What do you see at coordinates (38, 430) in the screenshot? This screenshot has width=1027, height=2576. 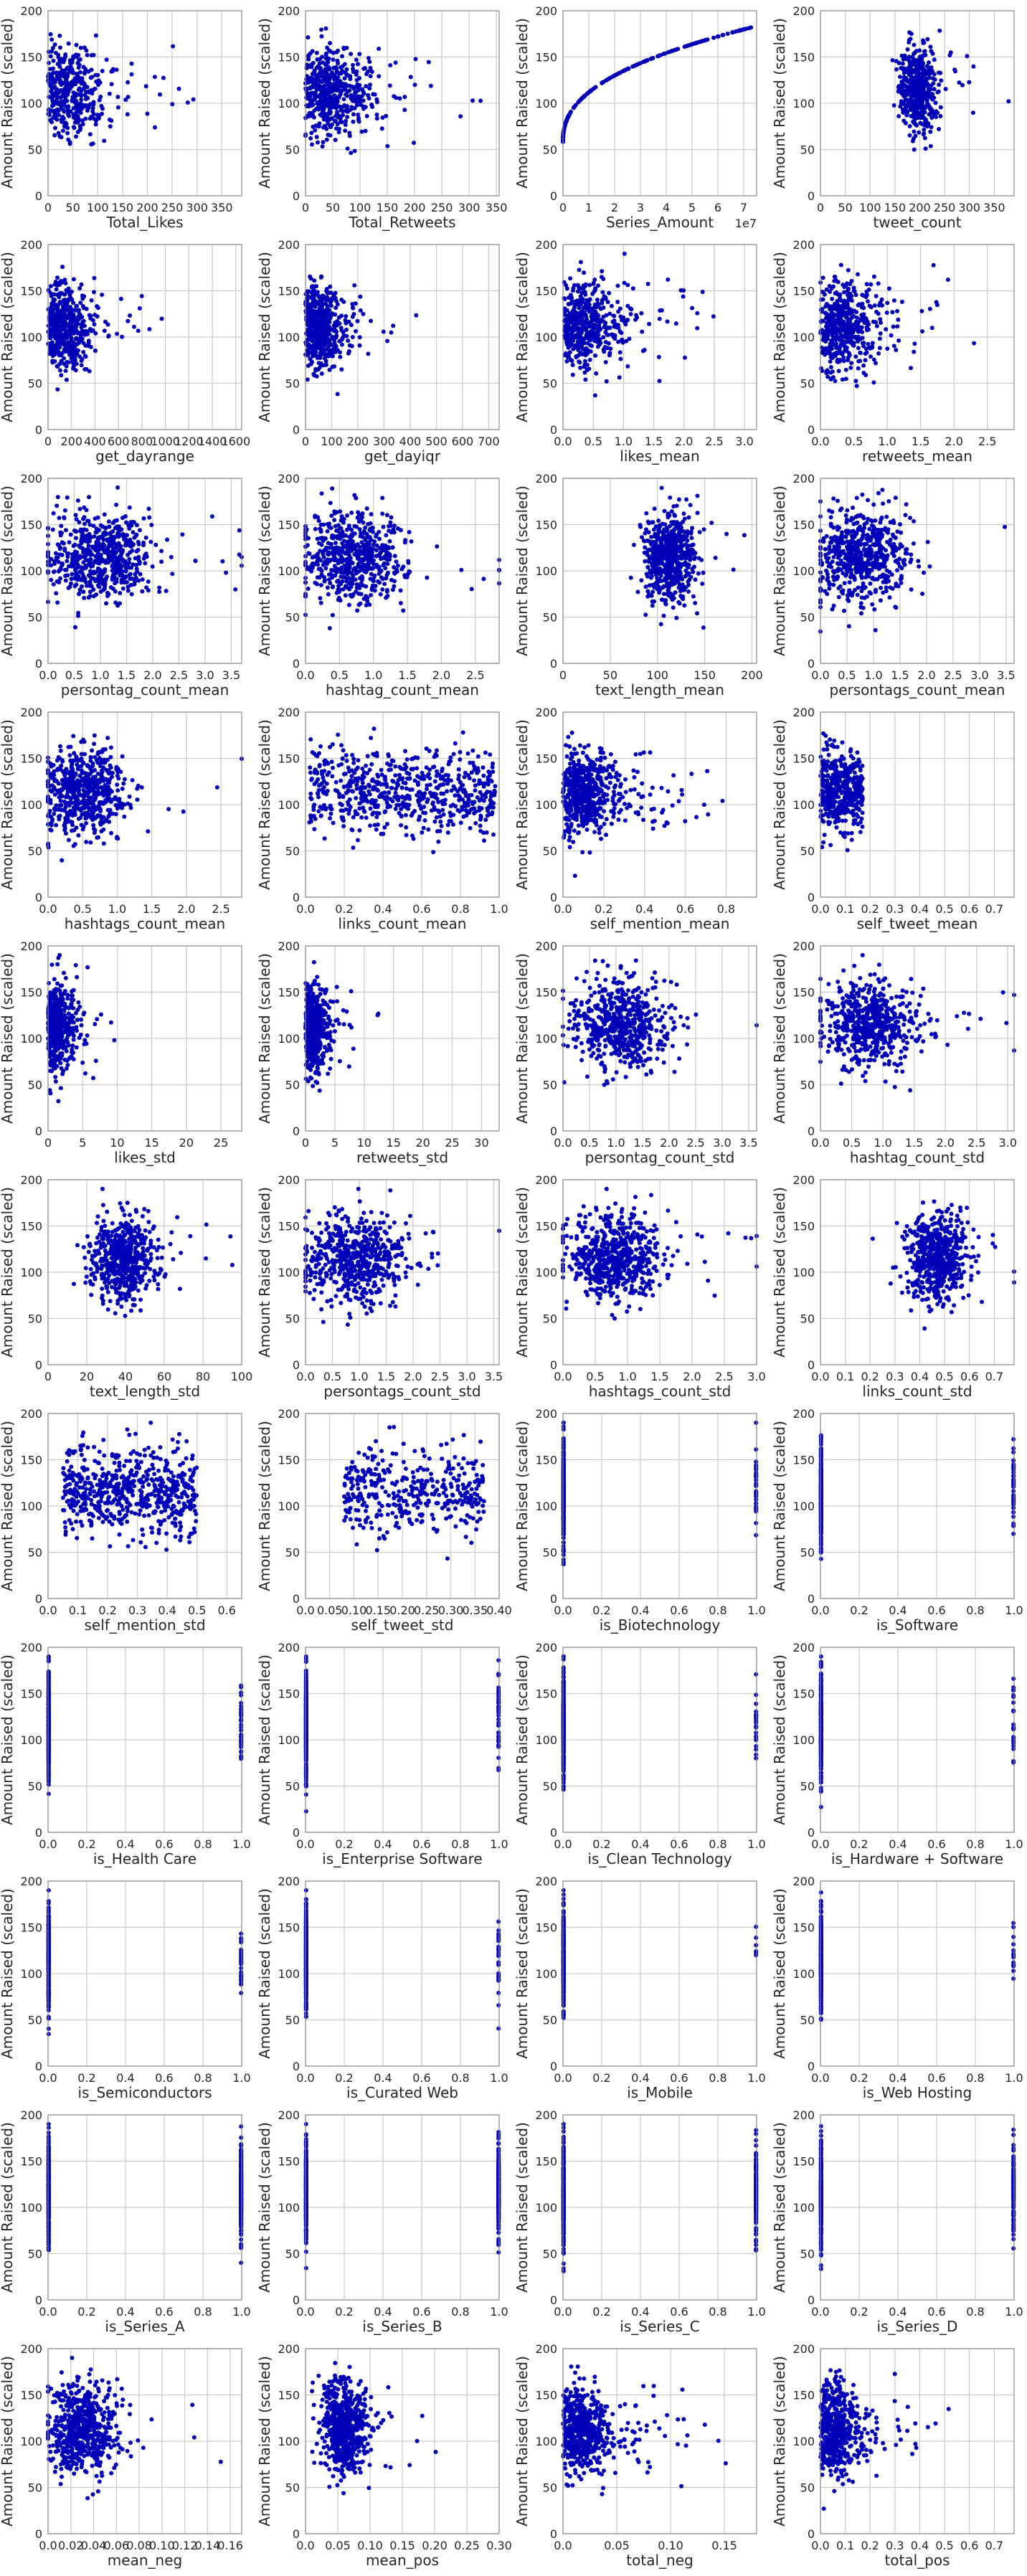 I see `y-tick-label: 0` at bounding box center [38, 430].